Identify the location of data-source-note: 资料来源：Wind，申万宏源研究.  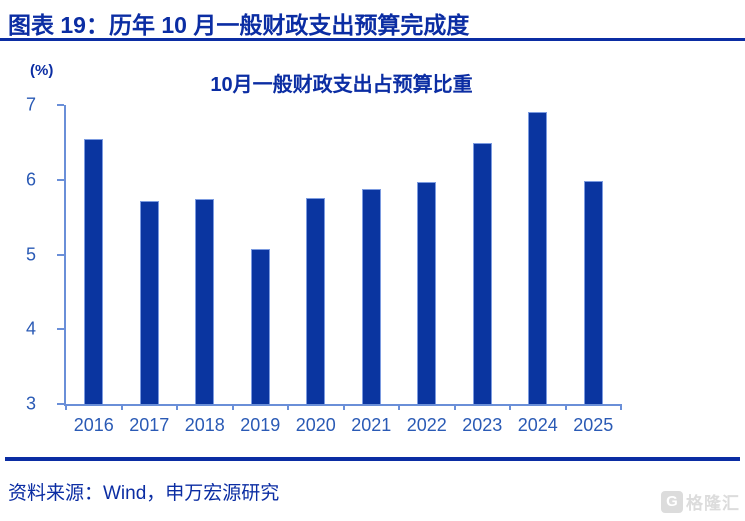
(144, 493).